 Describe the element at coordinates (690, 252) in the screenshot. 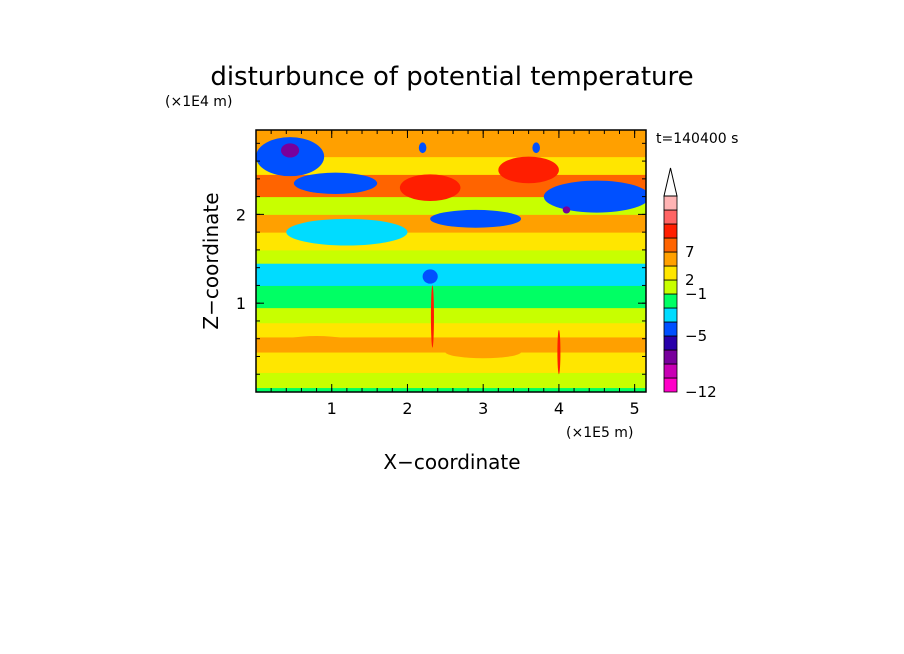

I see `colorbar-tick-label: 7` at that location.